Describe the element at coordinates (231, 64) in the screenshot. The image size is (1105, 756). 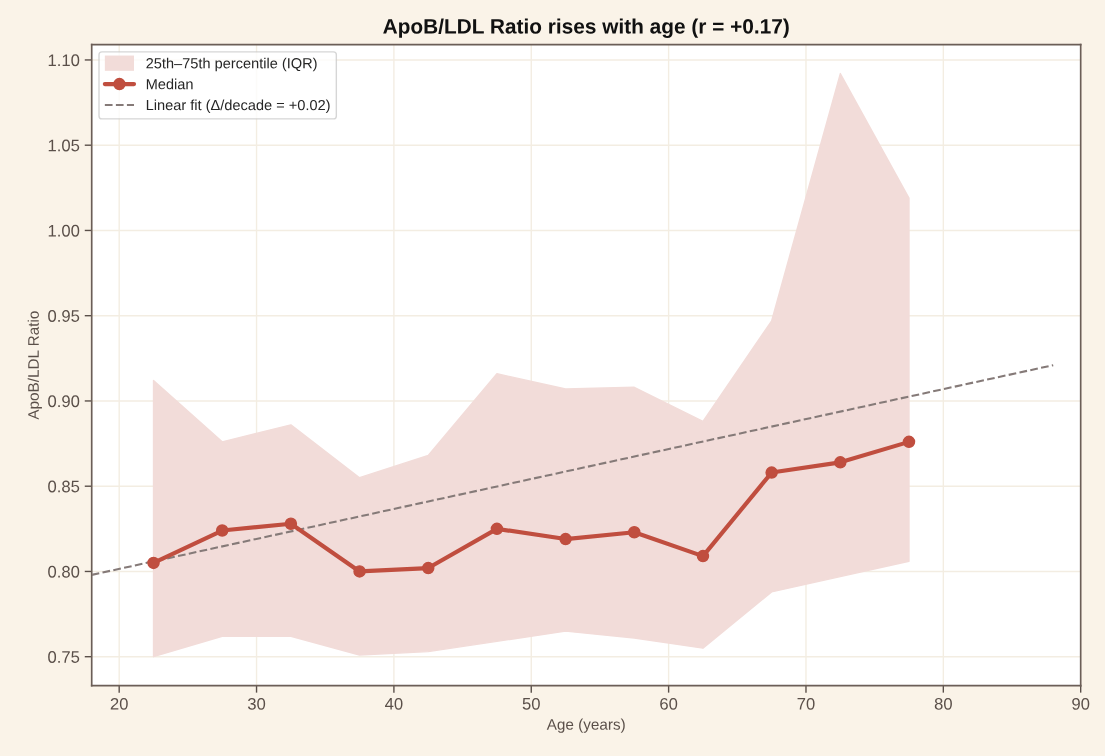
I see `annotation: 25th–75th percentile (IQR)` at that location.